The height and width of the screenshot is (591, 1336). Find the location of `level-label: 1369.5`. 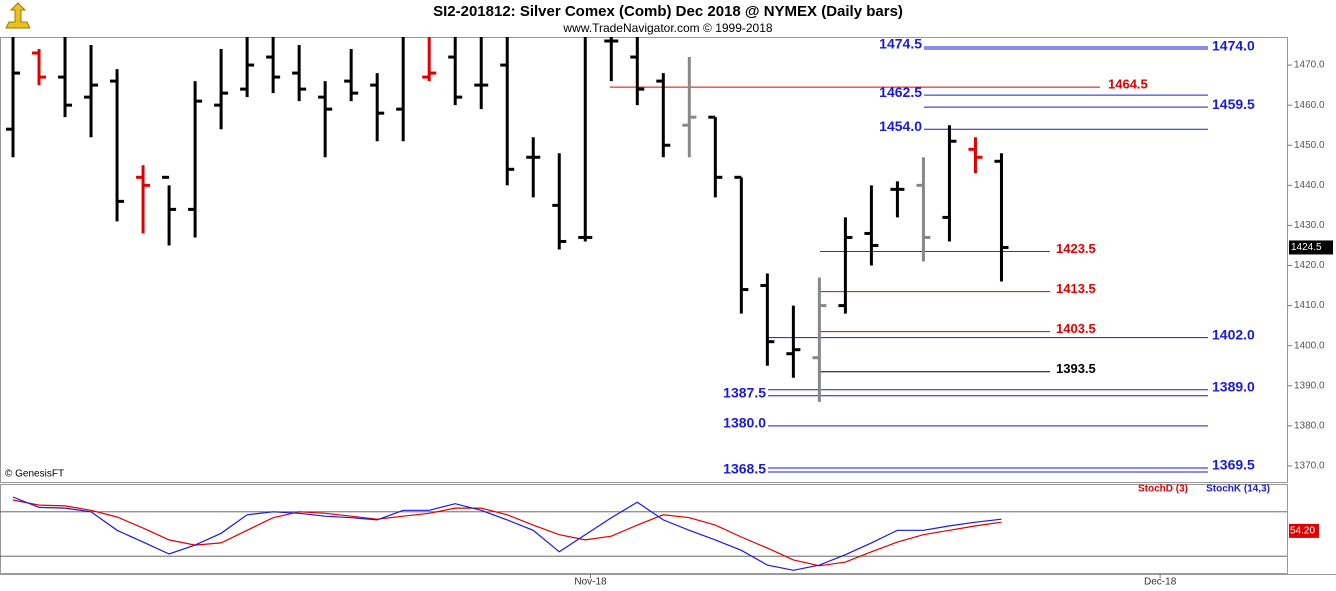

level-label: 1369.5 is located at coordinates (1233, 465).